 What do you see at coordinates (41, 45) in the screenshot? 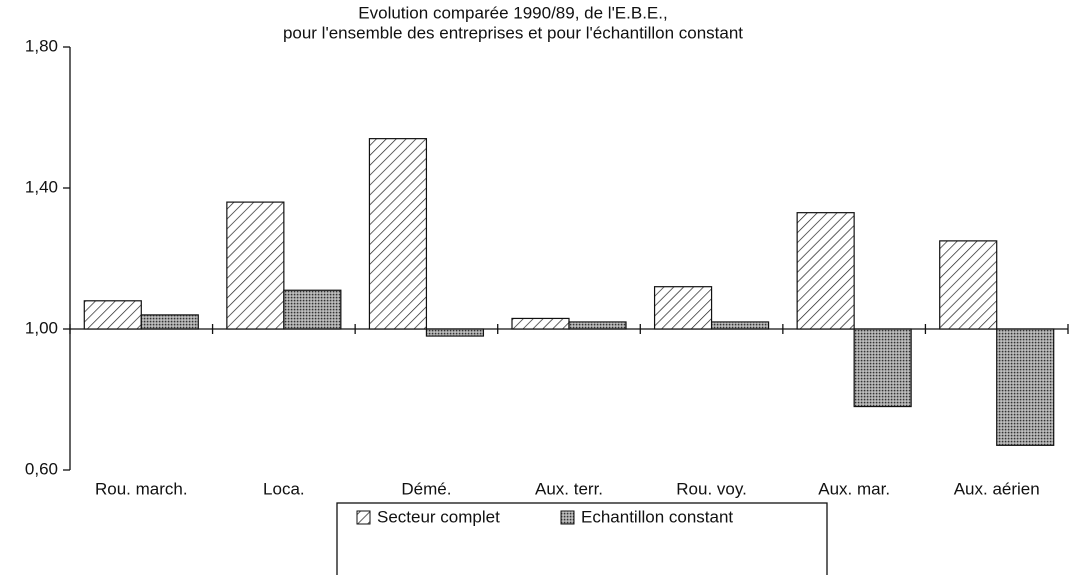
I see `y-tick-label: 1,80` at bounding box center [41, 45].